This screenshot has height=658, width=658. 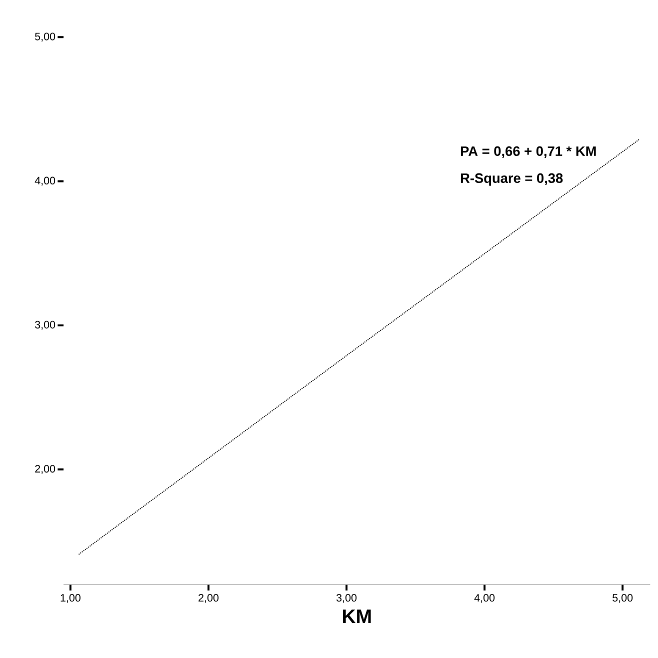 What do you see at coordinates (528, 152) in the screenshot?
I see `annotation: PA = 0,66 + 0,71 * KM` at bounding box center [528, 152].